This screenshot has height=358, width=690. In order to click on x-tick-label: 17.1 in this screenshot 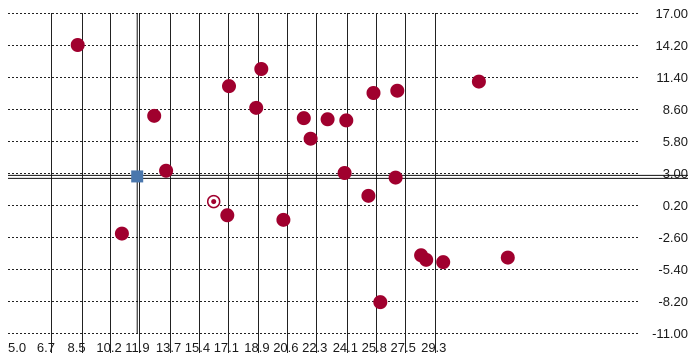, I will do `click(226, 347)`.